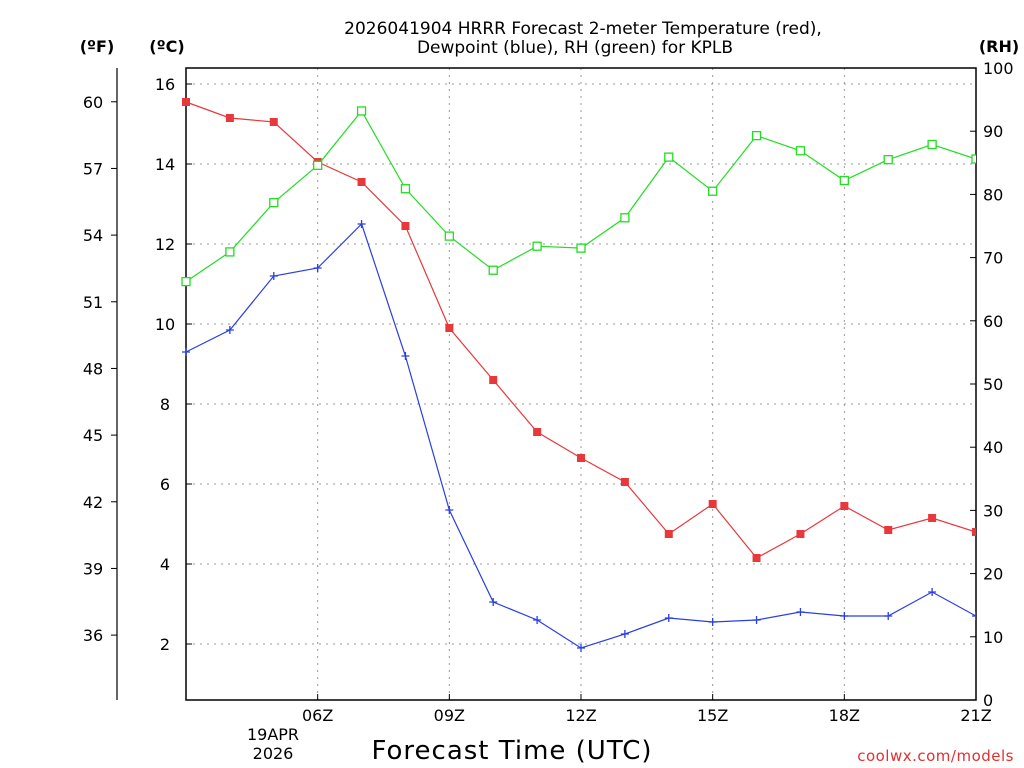  I want to click on rh-unit-label: (RH), so click(999, 46).